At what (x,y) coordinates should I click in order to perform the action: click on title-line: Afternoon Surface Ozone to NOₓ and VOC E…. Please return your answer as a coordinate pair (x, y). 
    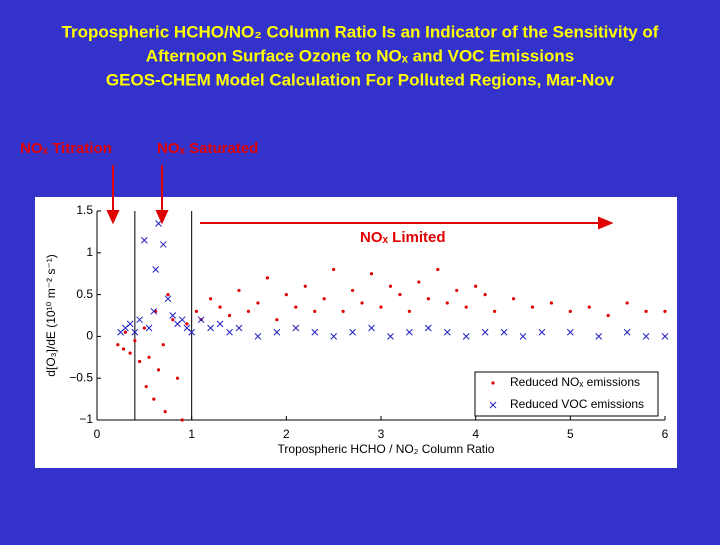
    Looking at the image, I should click on (360, 55).